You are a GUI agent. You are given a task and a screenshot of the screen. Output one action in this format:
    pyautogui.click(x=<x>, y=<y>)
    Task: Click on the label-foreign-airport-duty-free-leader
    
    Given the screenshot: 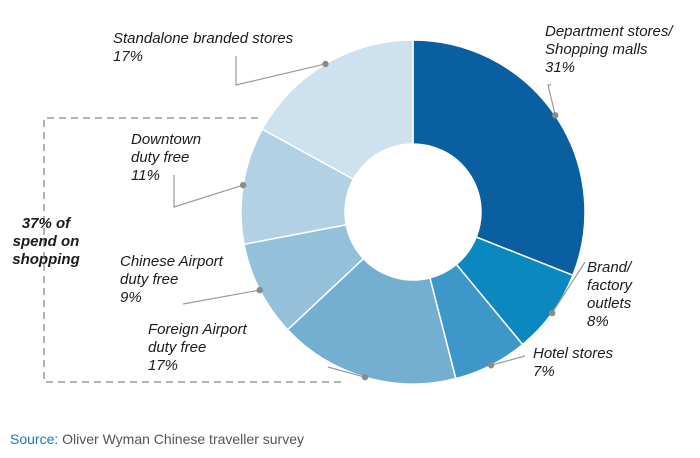 What is the action you would take?
    pyautogui.click(x=346, y=372)
    